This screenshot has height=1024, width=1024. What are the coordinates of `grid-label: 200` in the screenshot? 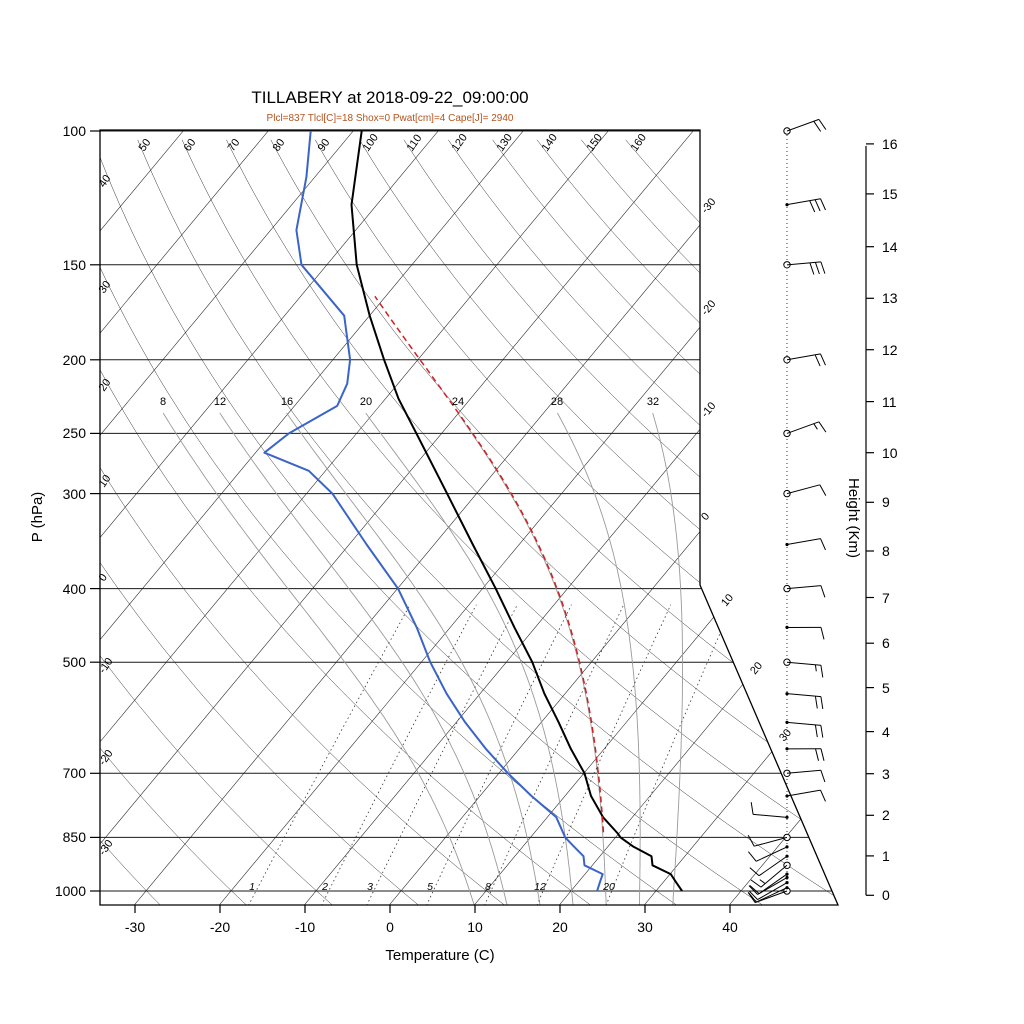 It's located at (75, 360).